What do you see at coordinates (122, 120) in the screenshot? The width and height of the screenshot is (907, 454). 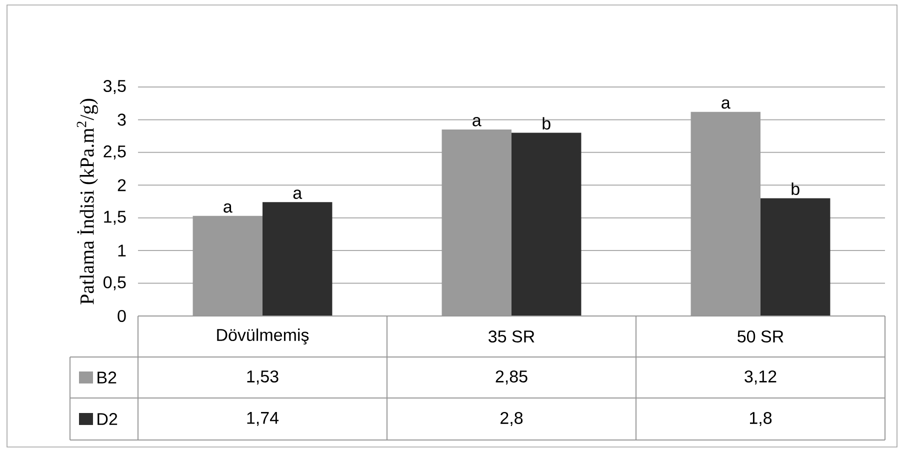 I see `y-tick-label: 3` at bounding box center [122, 120].